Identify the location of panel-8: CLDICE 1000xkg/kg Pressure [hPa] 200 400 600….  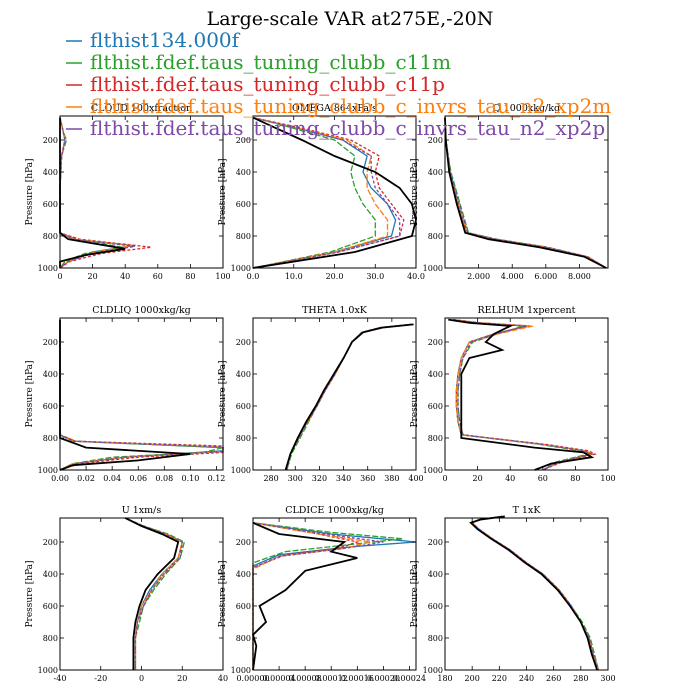
(322, 594).